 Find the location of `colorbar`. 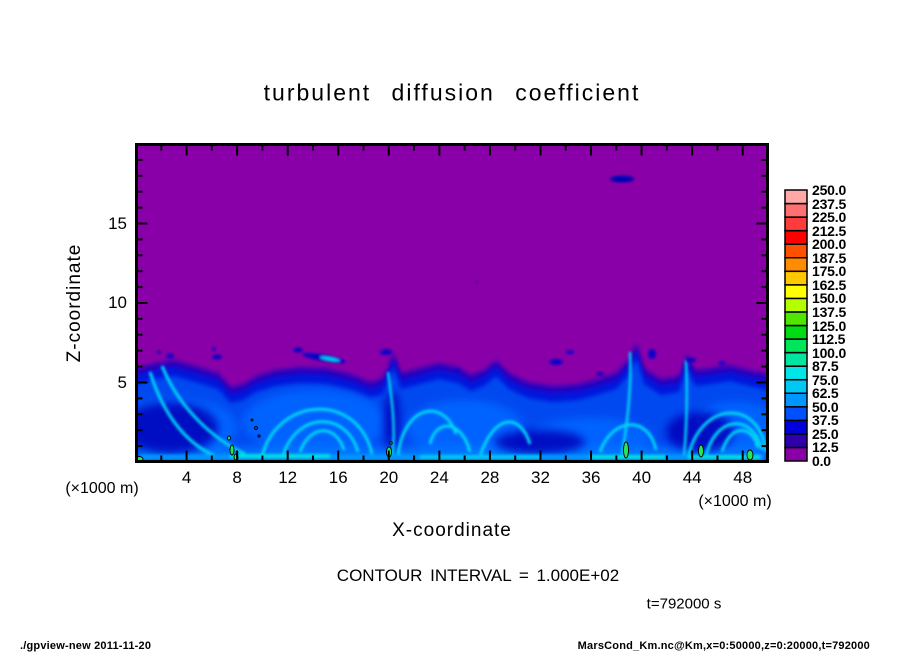

colorbar is located at coordinates (796, 325).